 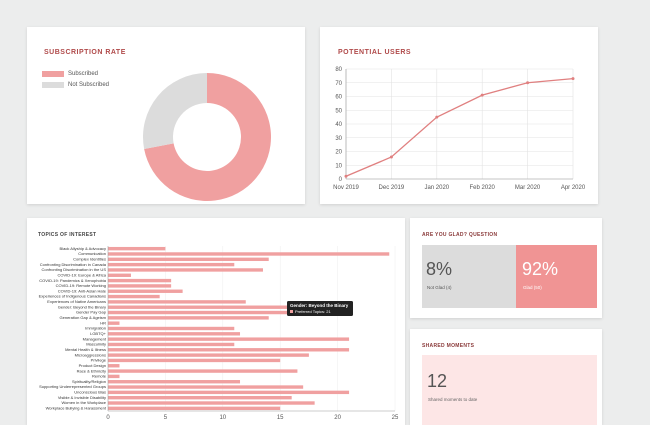 What do you see at coordinates (85, 349) in the screenshot?
I see `topic-label: Mental Health & Illness` at bounding box center [85, 349].